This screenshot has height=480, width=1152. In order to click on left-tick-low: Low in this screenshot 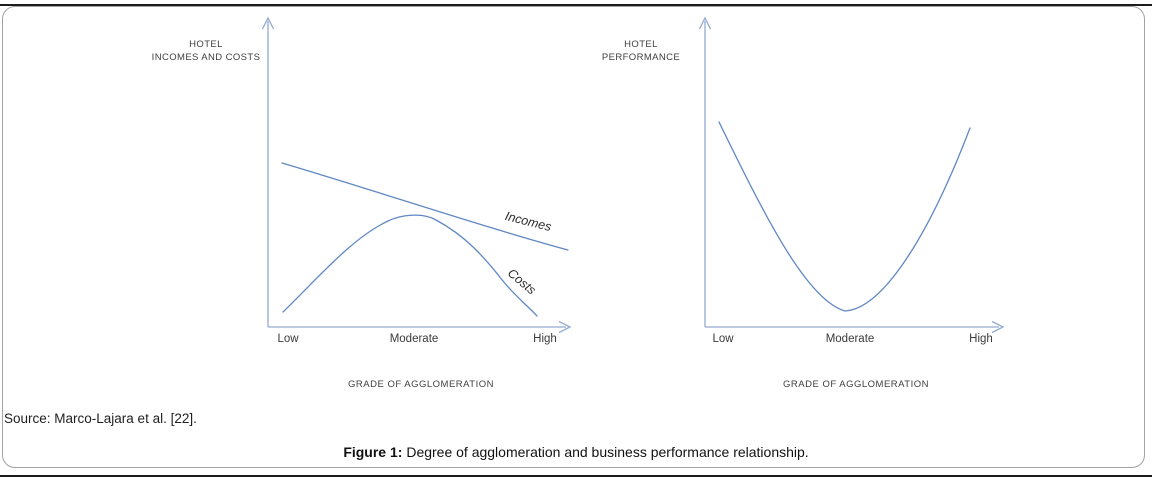, I will do `click(288, 339)`.